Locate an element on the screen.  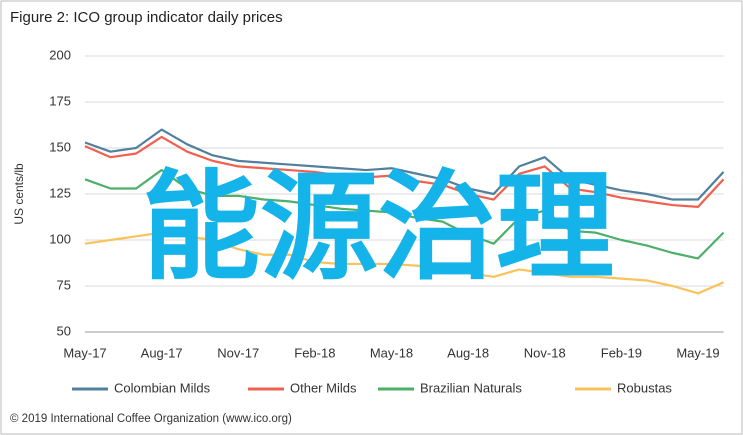
x-tick-label: Aug-17 is located at coordinates (162, 352).